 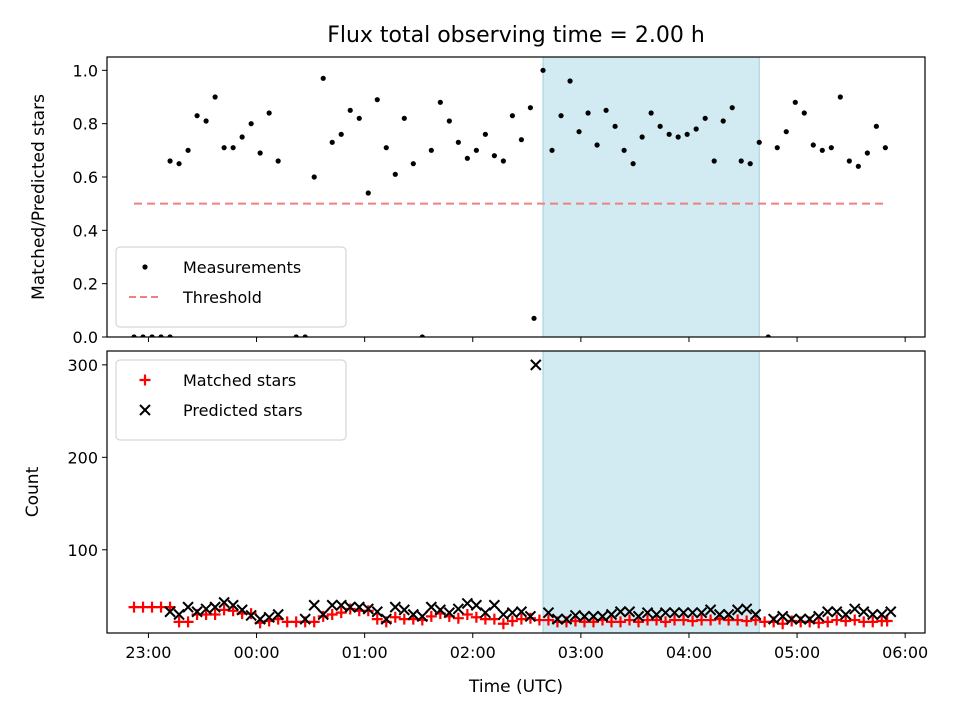 What do you see at coordinates (148, 652) in the screenshot?
I see `x-tick-label: 23:00` at bounding box center [148, 652].